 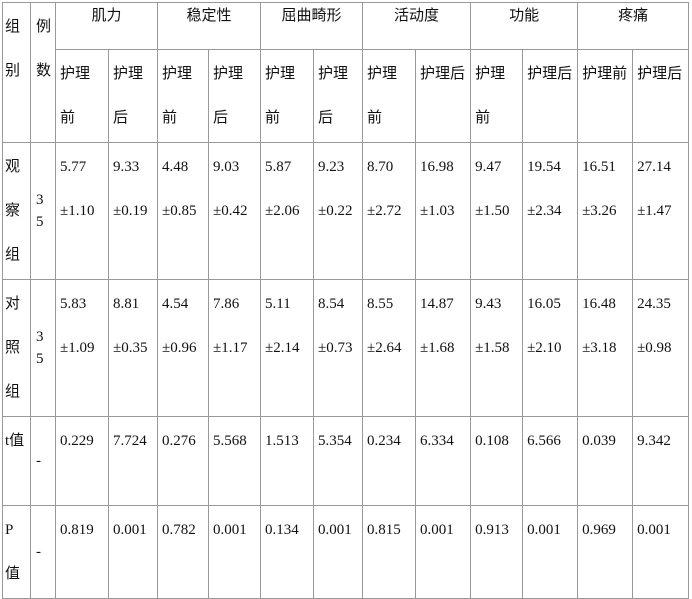 I want to click on header-cell: 活动度, so click(x=417, y=26).